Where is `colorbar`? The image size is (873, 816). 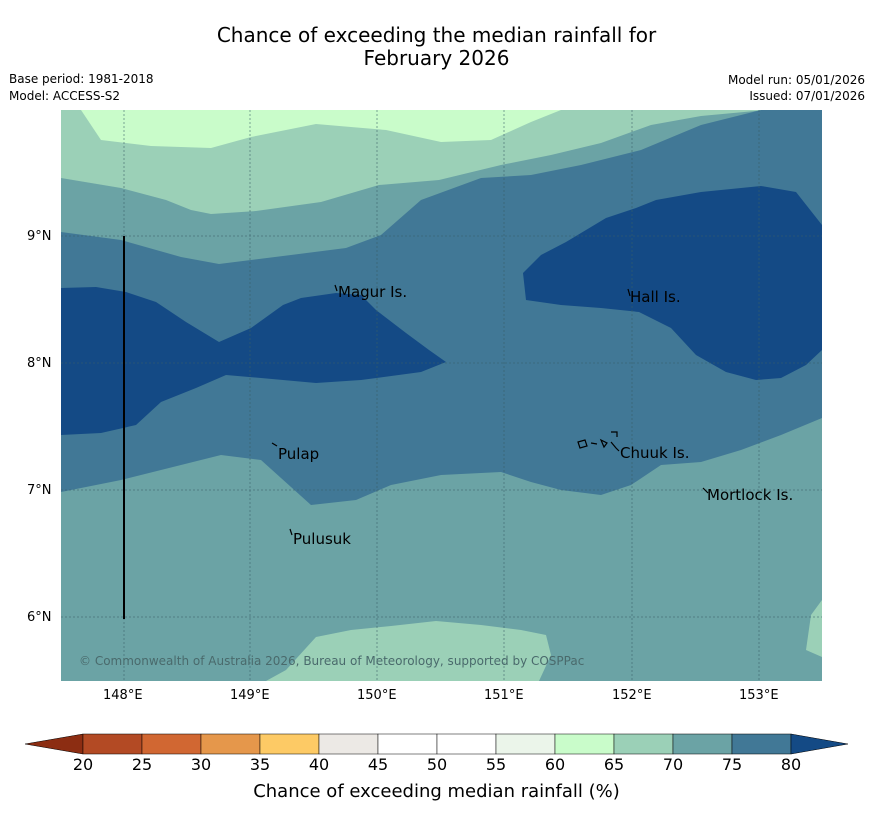
colorbar is located at coordinates (437, 744).